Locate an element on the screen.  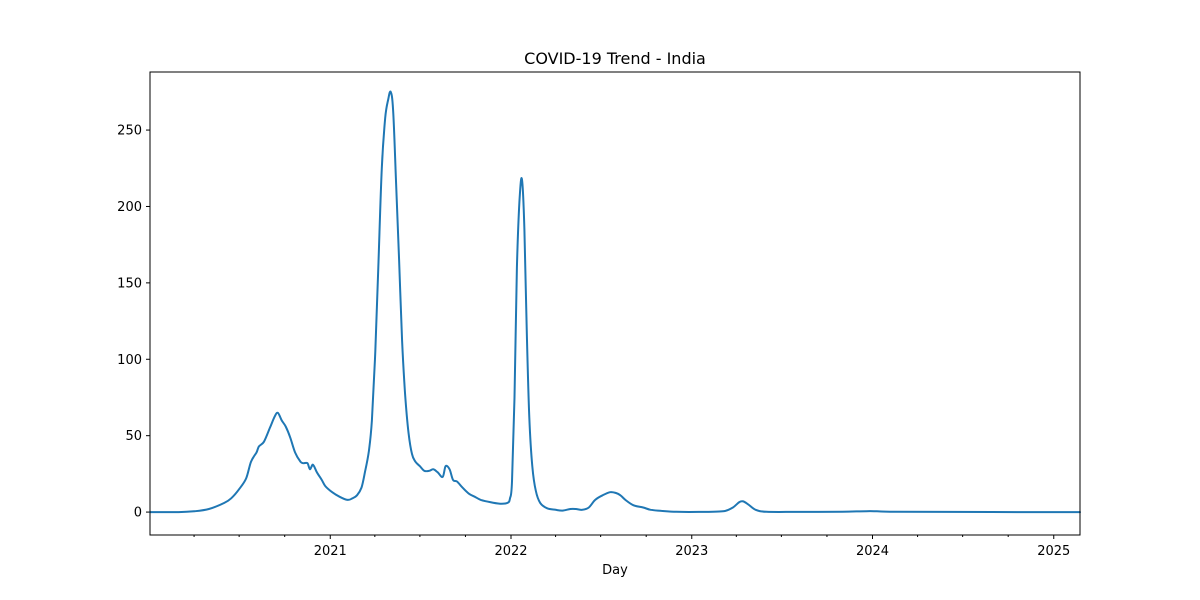
chart-title: COVID-19 Trend - India is located at coordinates (615, 58).